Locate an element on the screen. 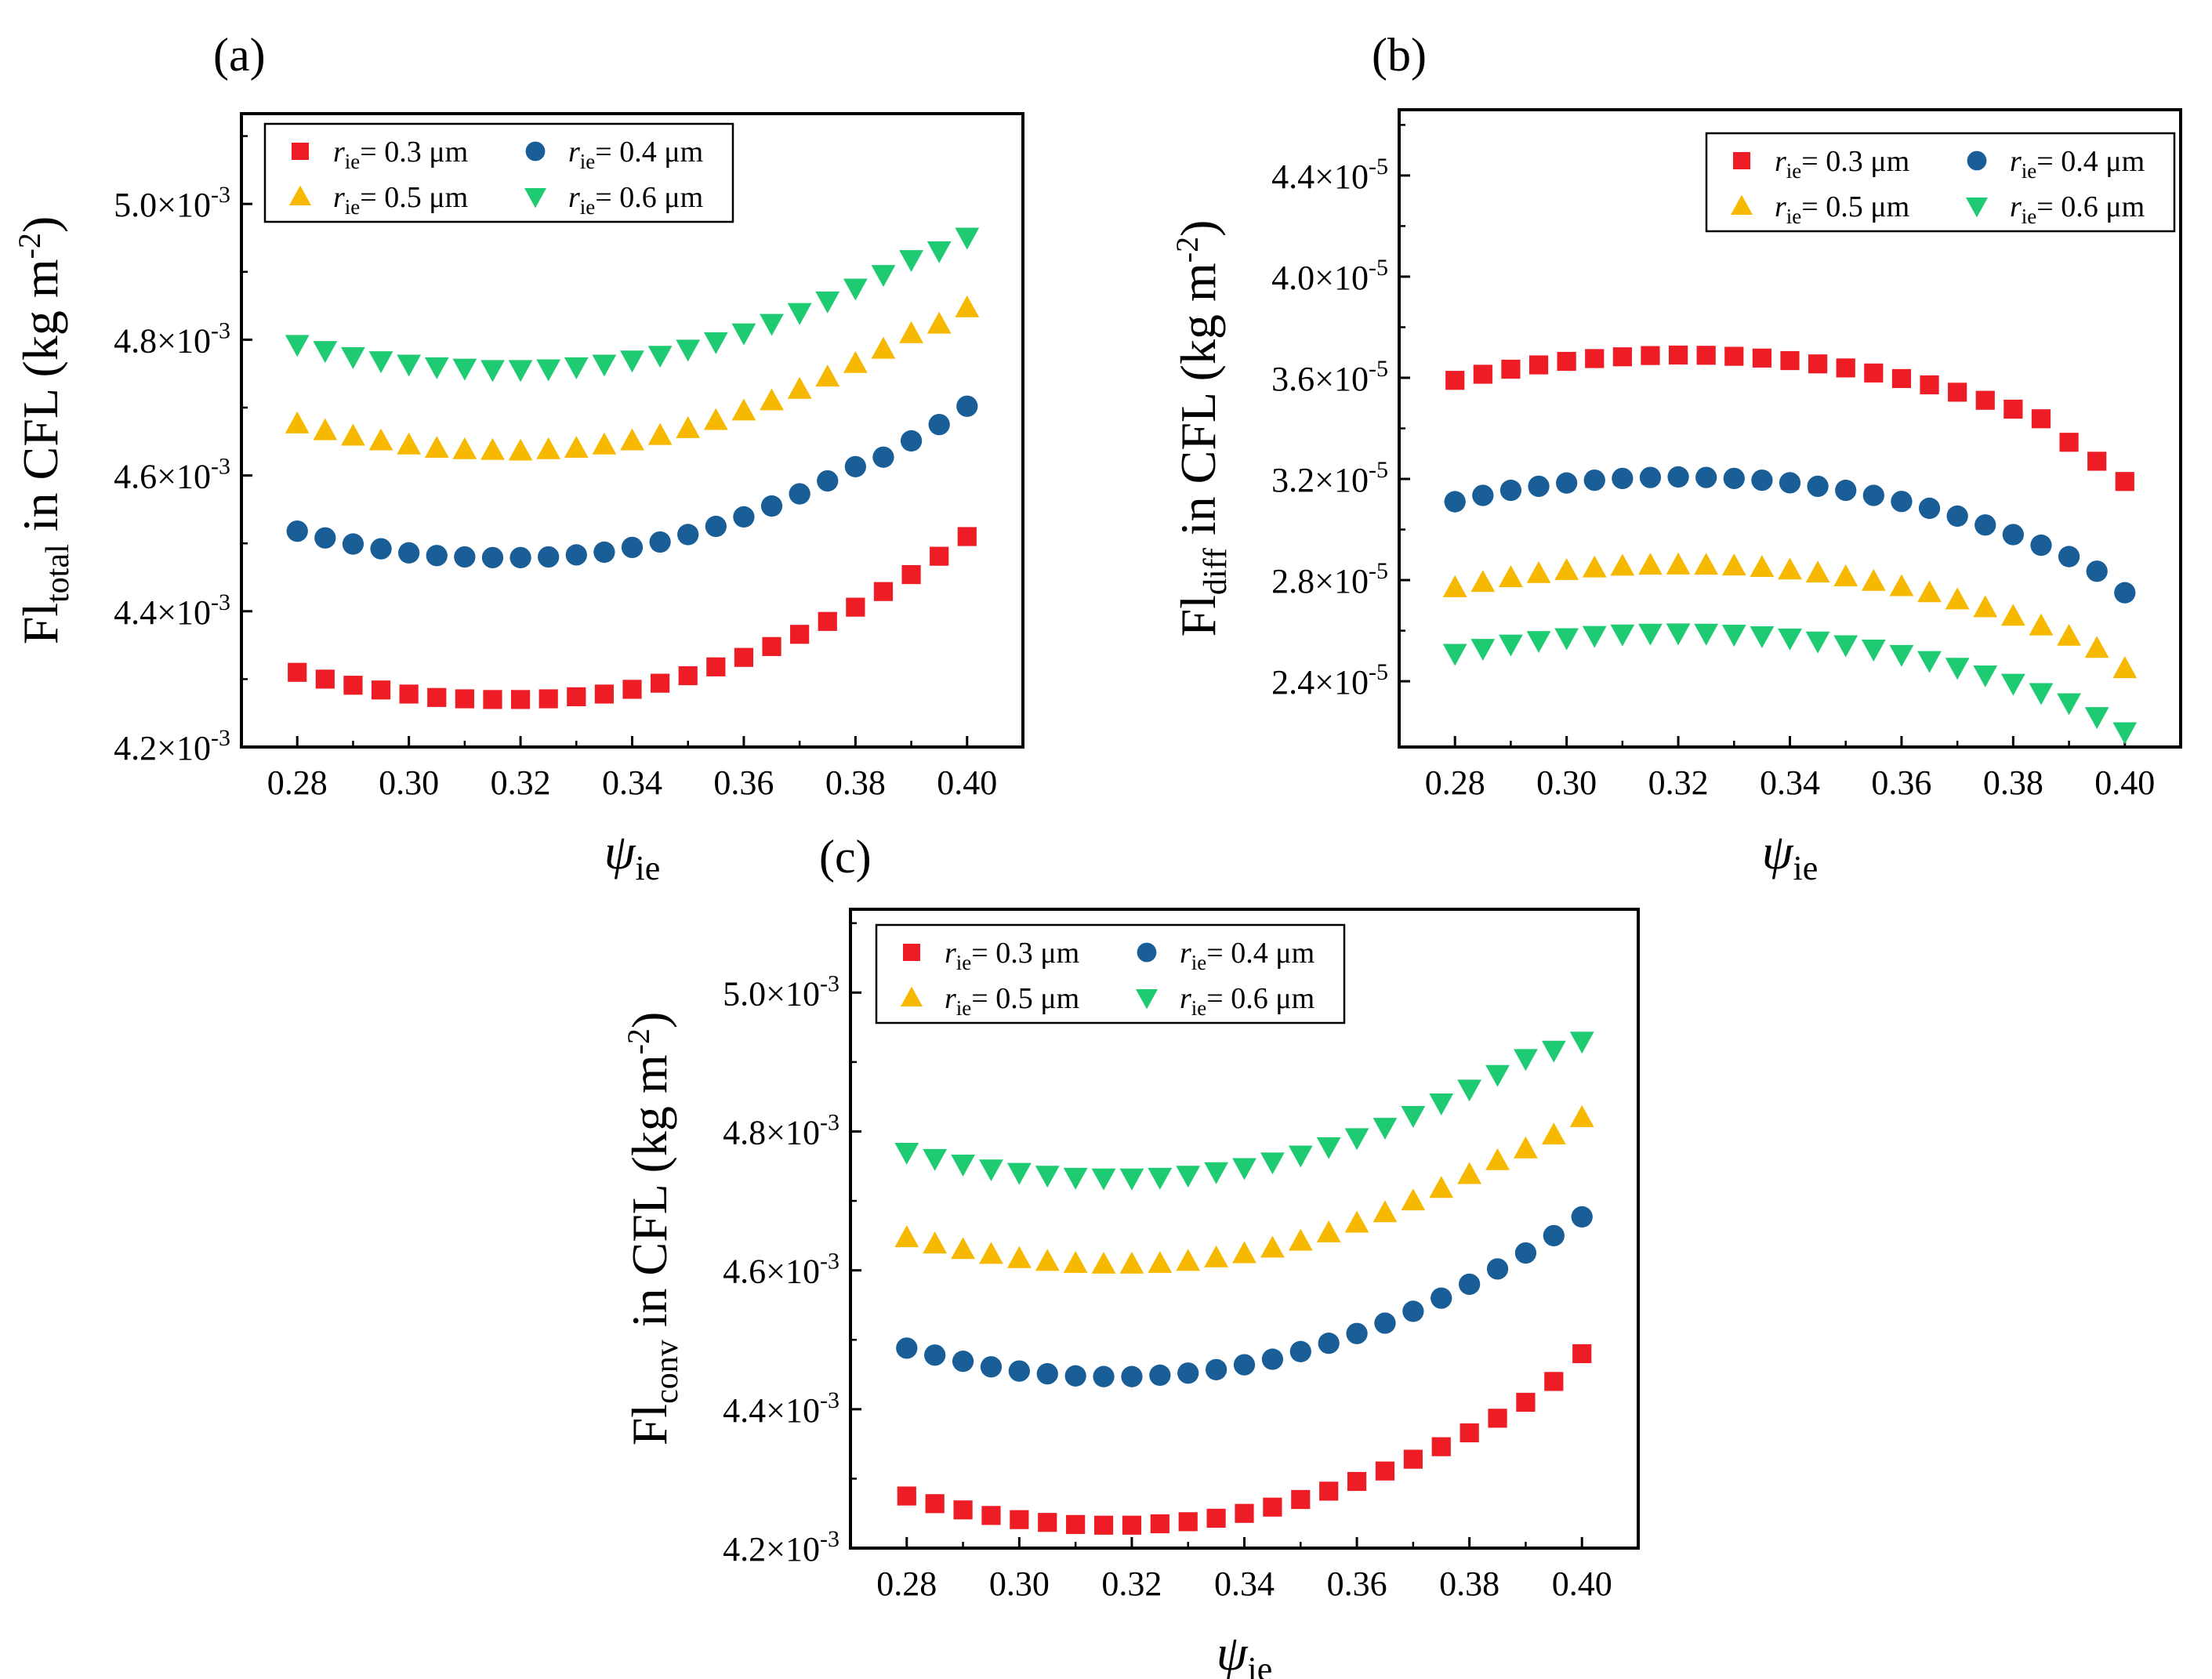 The height and width of the screenshot is (1679, 2212). x-axis-title: ψie is located at coordinates (1245, 1652).